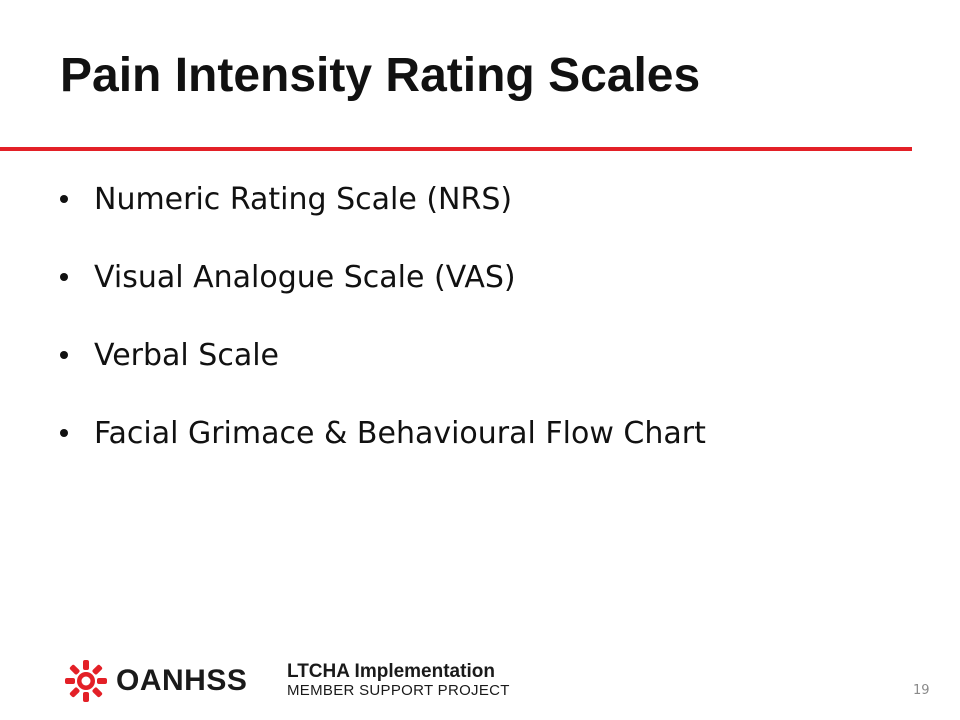  What do you see at coordinates (182, 680) in the screenshot?
I see `oanhss-logo-text: OANHSS` at bounding box center [182, 680].